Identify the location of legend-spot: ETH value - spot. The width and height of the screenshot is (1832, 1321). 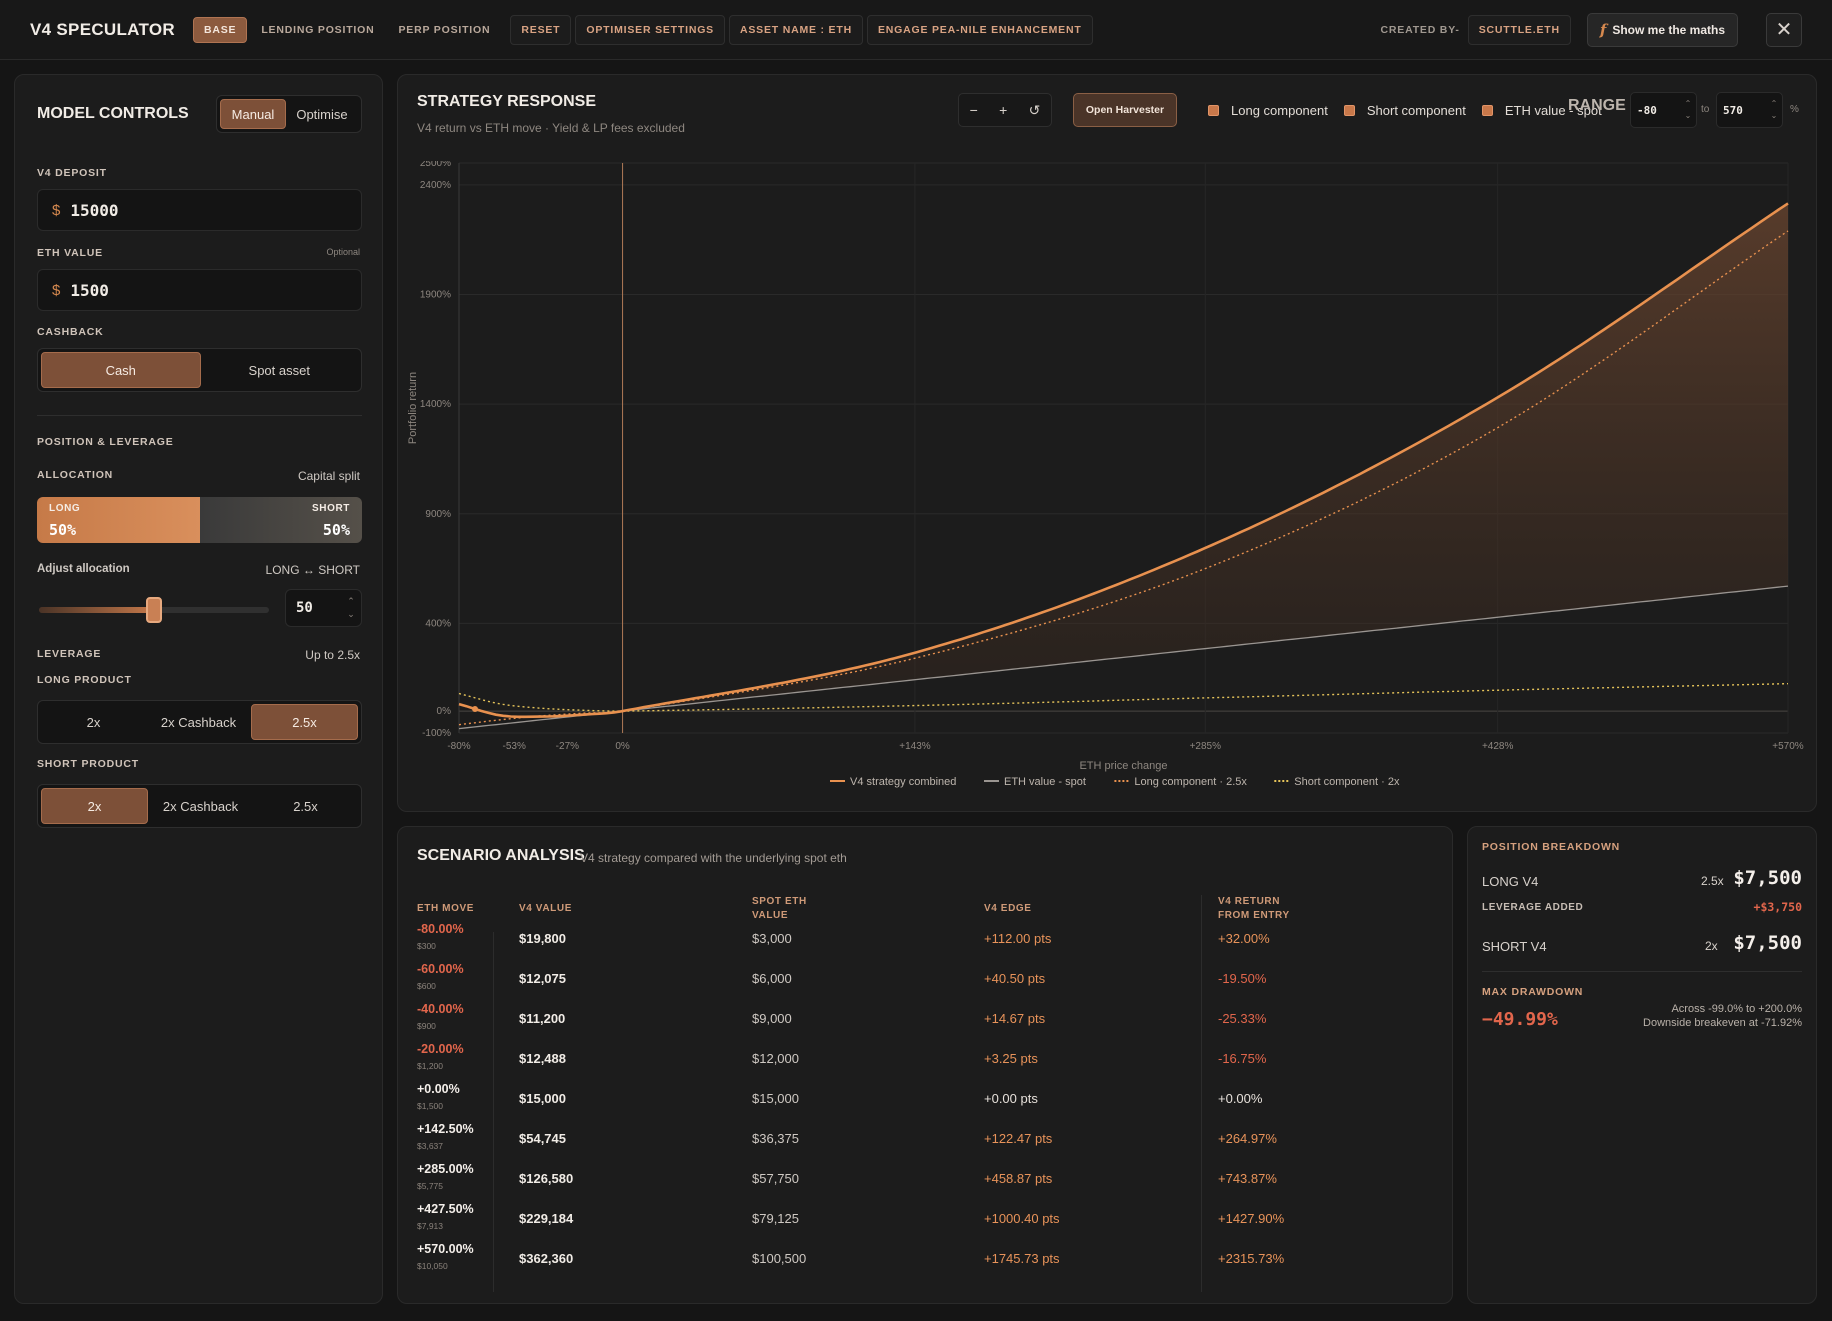
(1553, 110).